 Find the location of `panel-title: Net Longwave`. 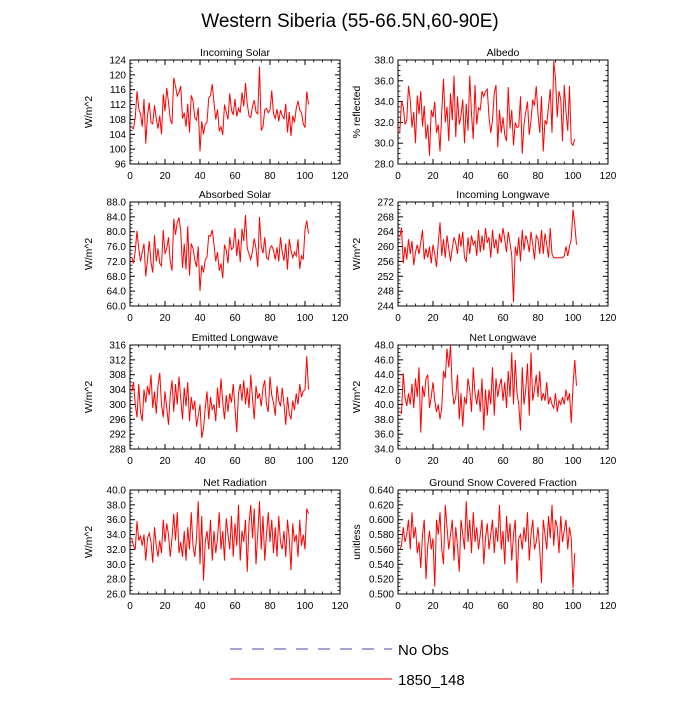

panel-title: Net Longwave is located at coordinates (502, 338).